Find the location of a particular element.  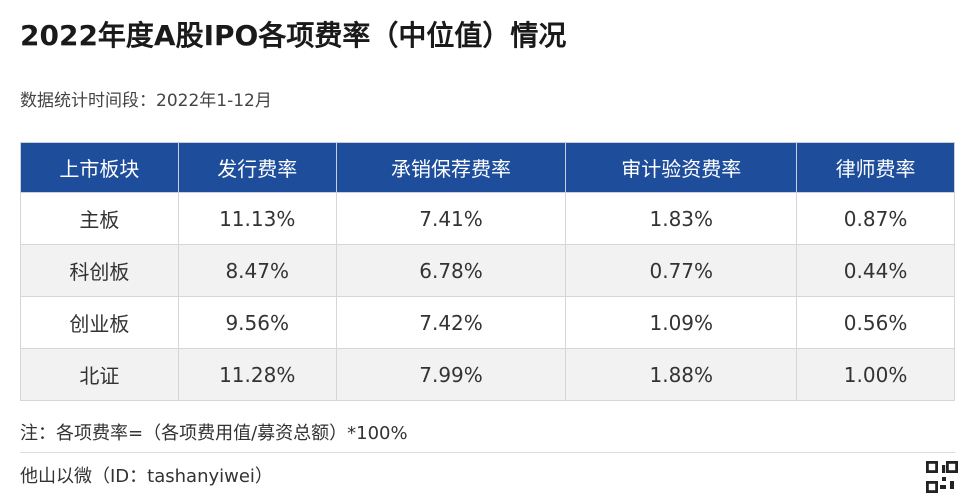

column-header: 上市板块 is located at coordinates (99, 167).